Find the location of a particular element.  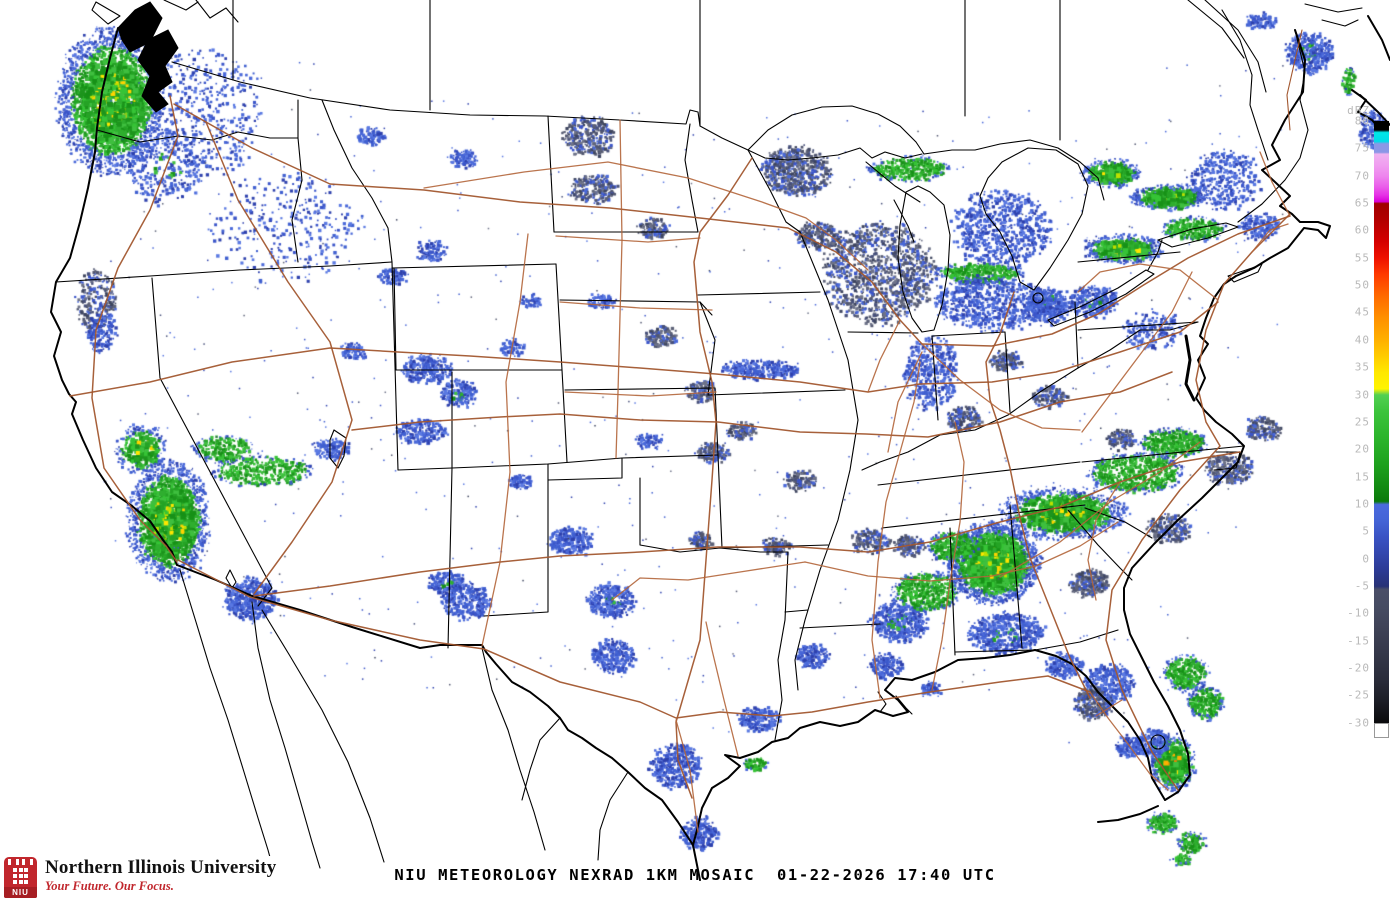

colorbar-tick-label: -5 is located at coordinates (1362, 586).